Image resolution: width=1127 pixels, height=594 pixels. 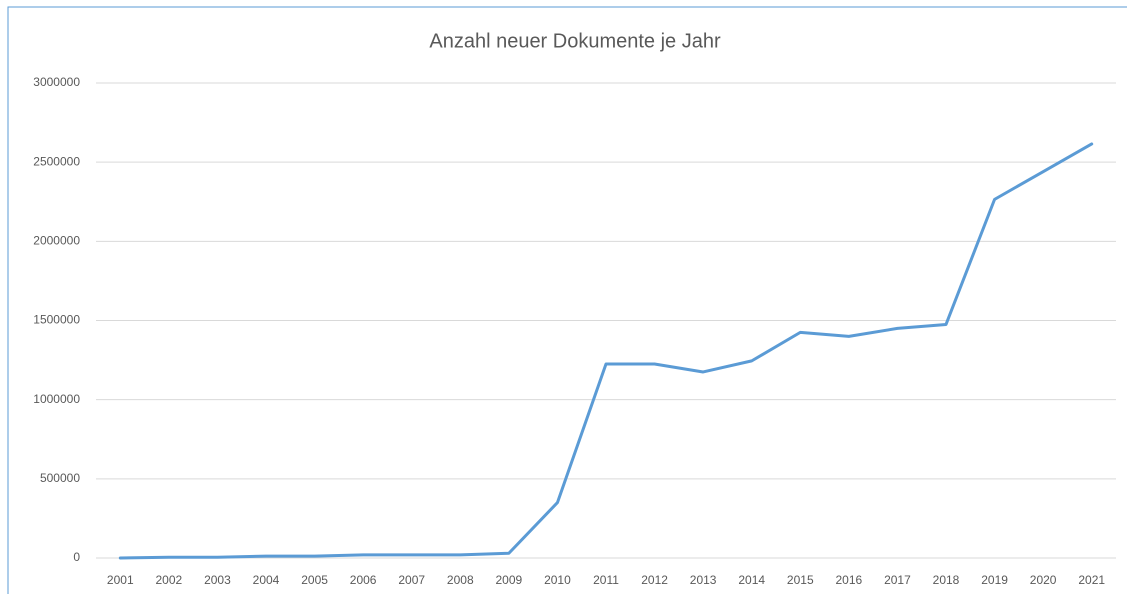 What do you see at coordinates (56, 320) in the screenshot?
I see `y-tick-label: 1500000` at bounding box center [56, 320].